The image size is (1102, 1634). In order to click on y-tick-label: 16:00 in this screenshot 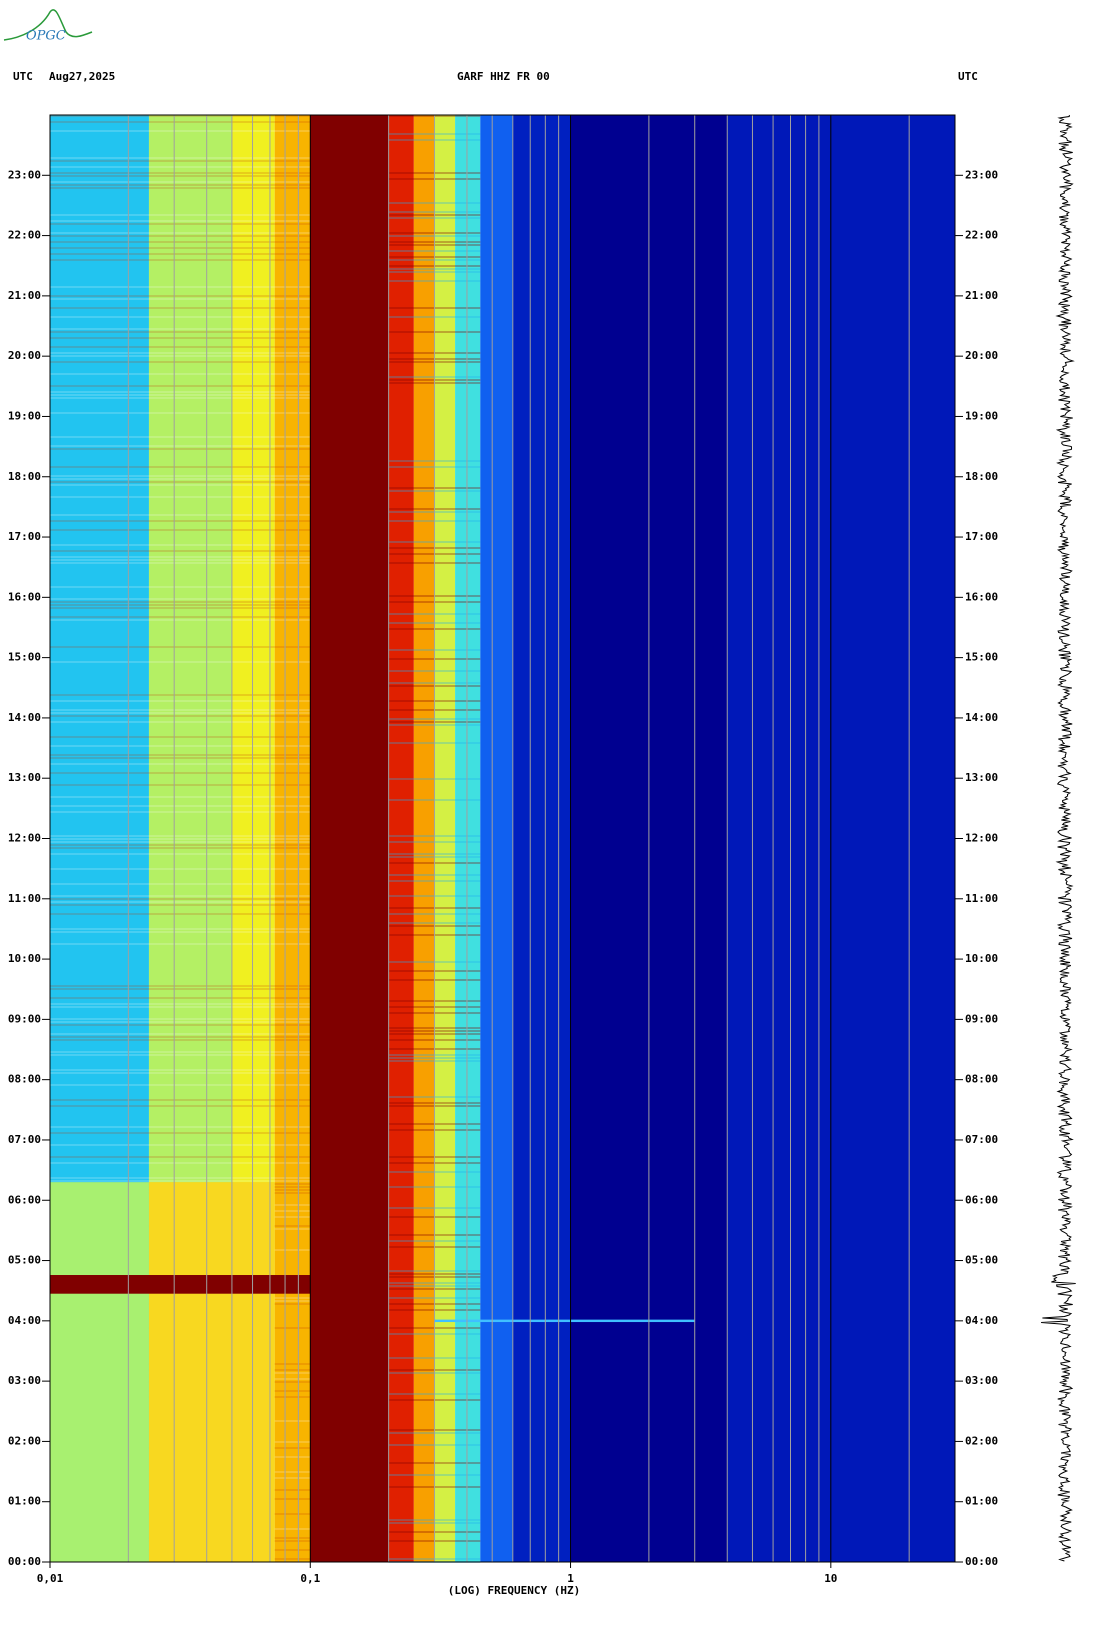, I will do `click(981, 596)`.